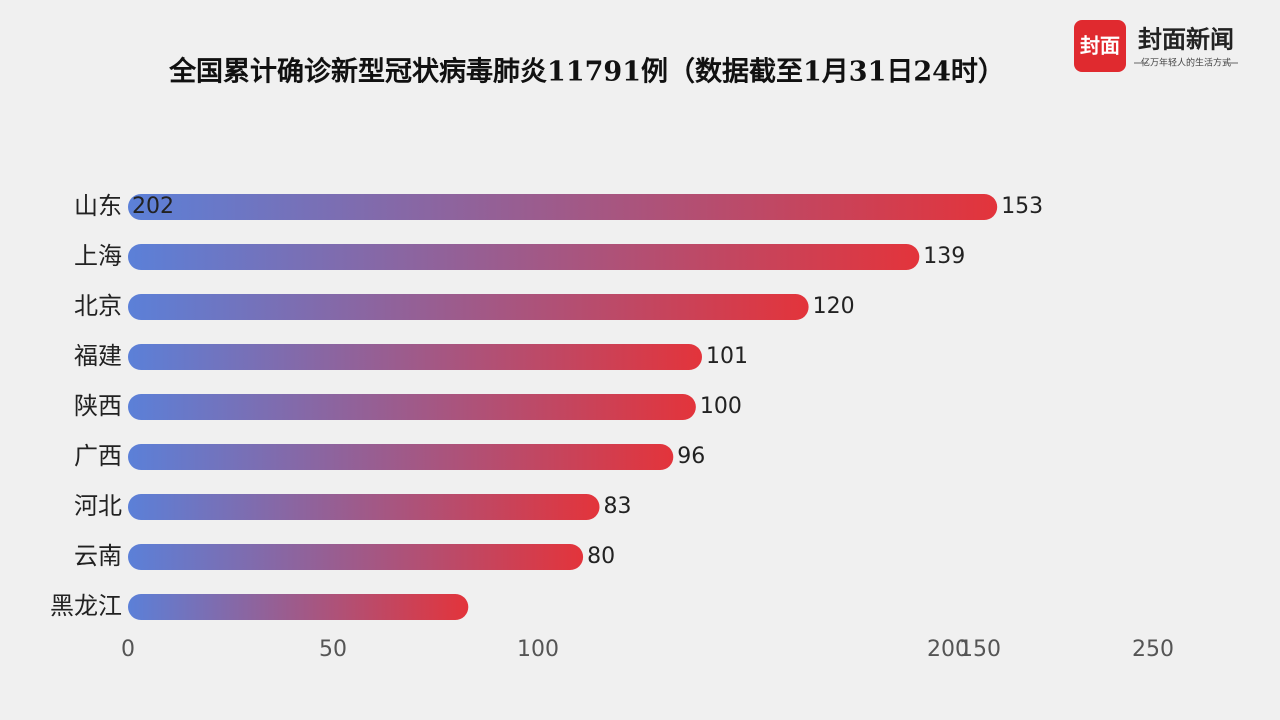 This screenshot has width=1280, height=720. Describe the element at coordinates (1186, 39) in the screenshot. I see `logo-name: 封面新闻` at that location.